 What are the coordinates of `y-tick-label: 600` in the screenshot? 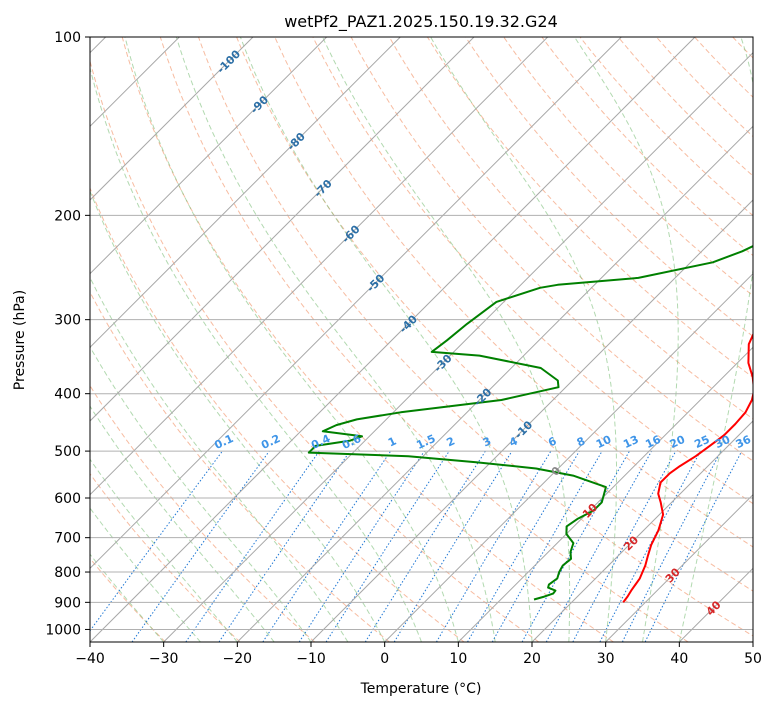 It's located at (67, 499).